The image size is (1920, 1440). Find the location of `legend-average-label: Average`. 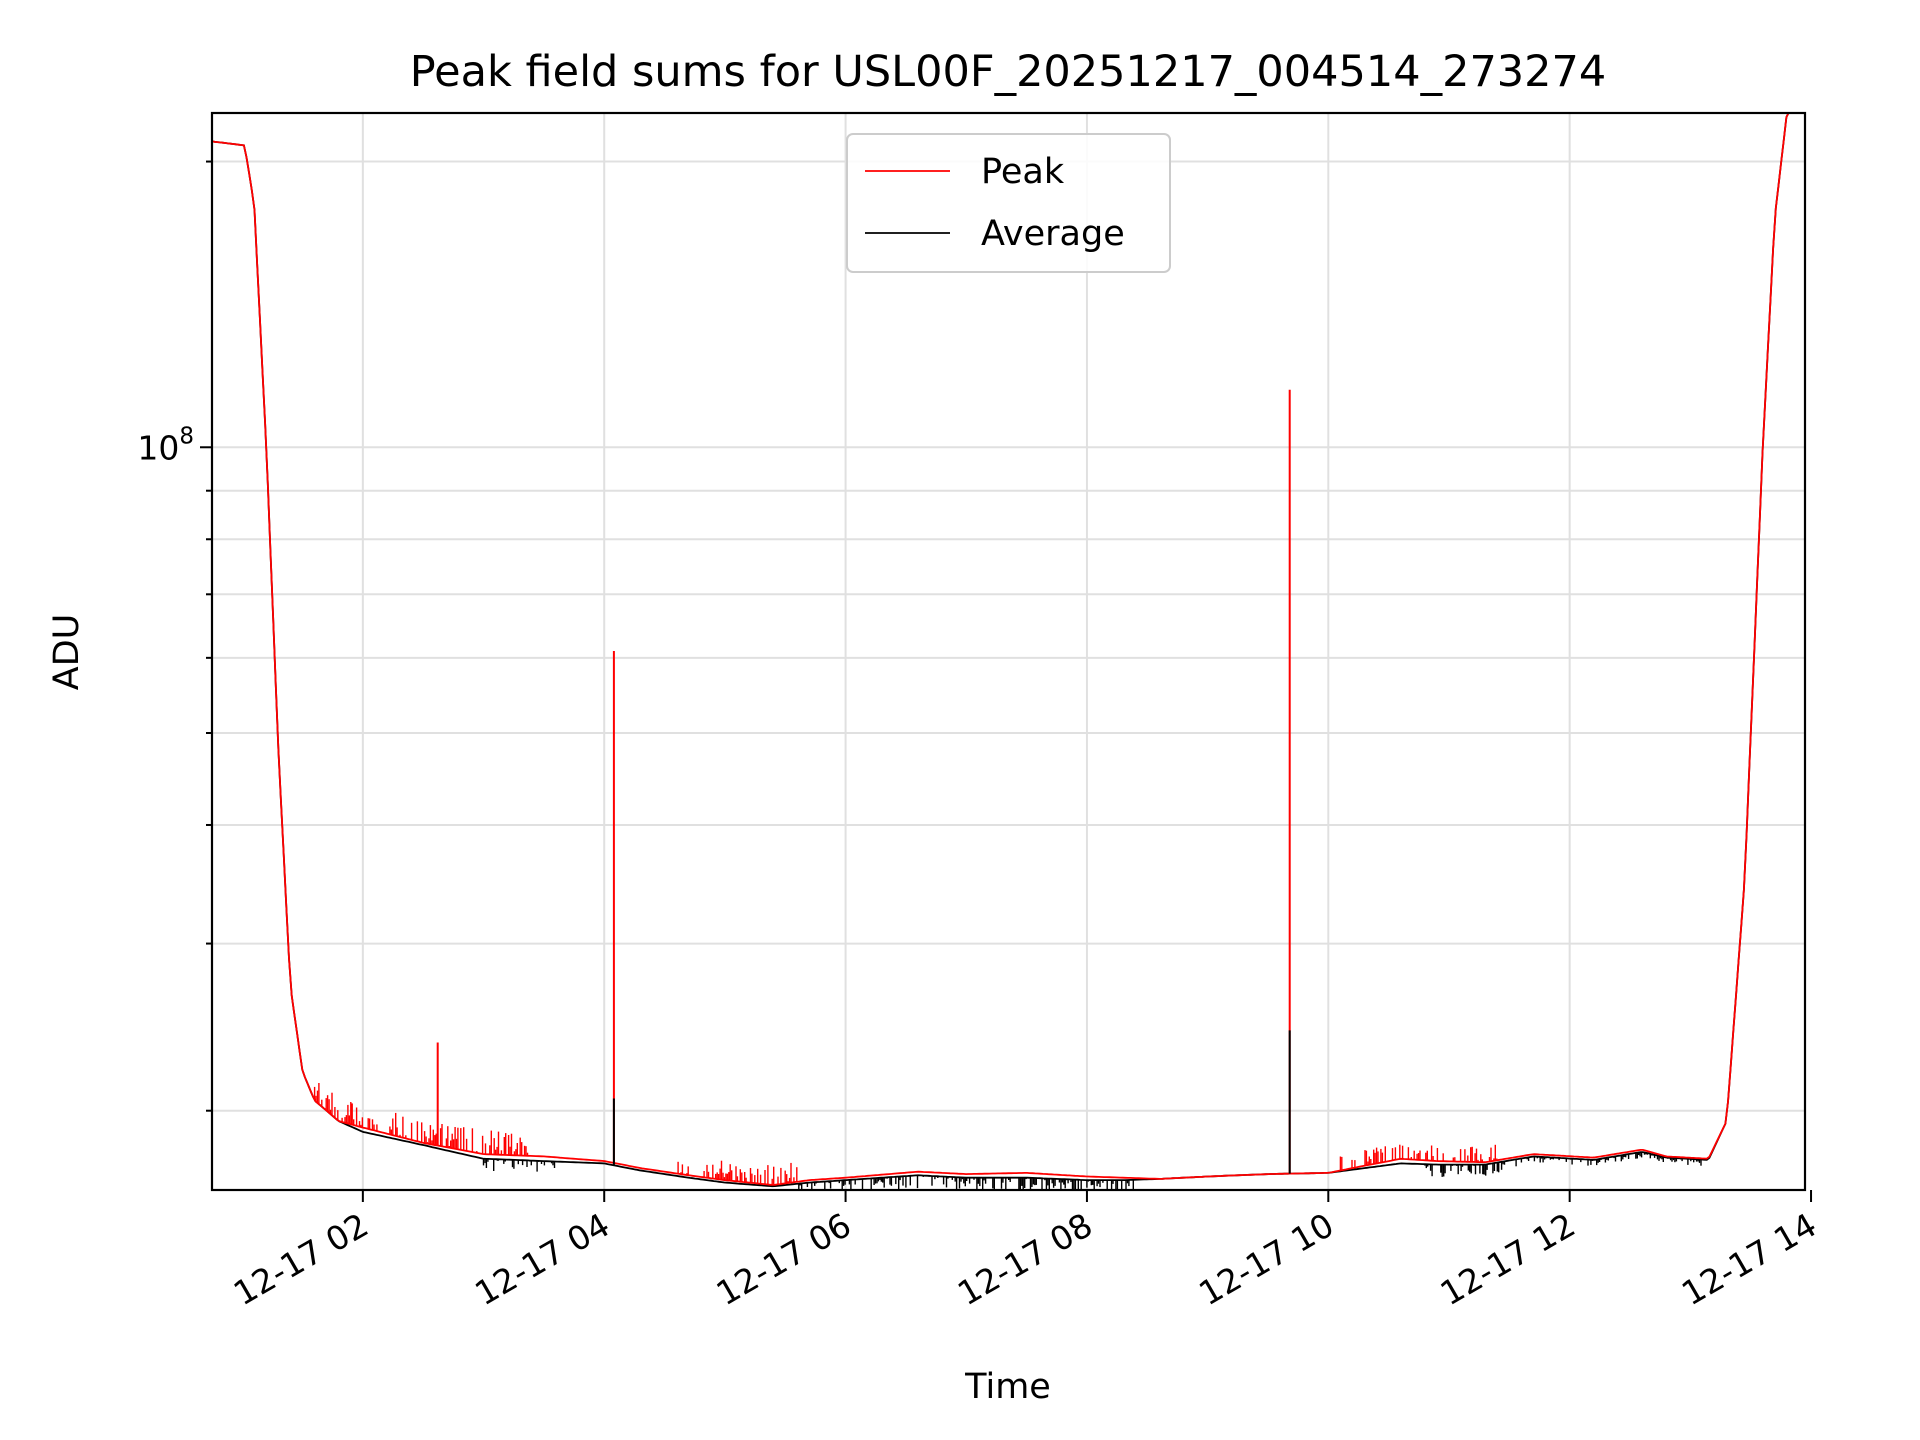

legend-average-label: Average is located at coordinates (1053, 234).